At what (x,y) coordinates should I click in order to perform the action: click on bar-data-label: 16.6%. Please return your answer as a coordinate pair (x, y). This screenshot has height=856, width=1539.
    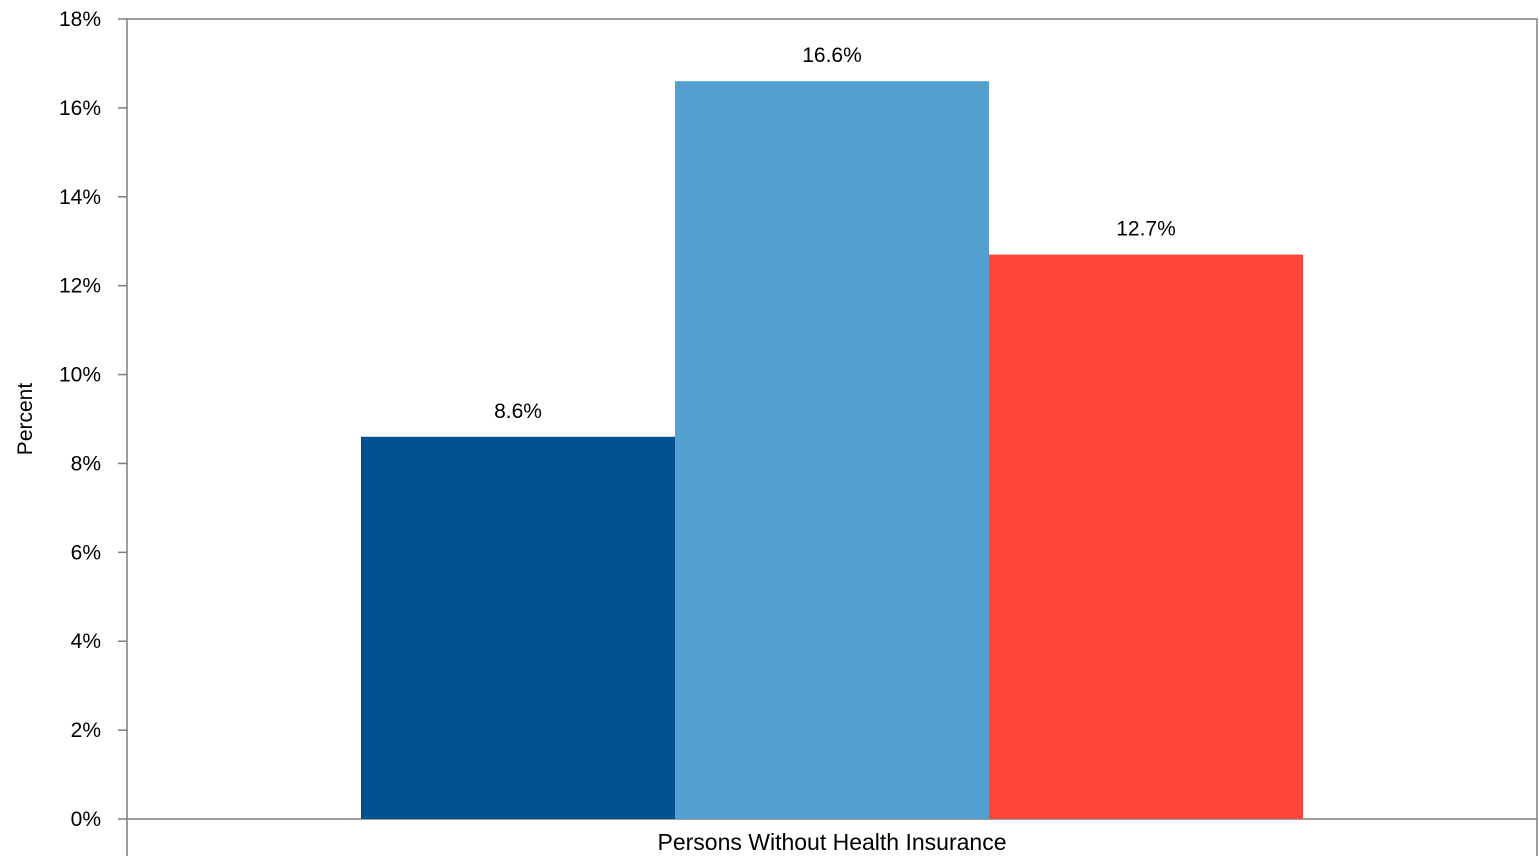
    Looking at the image, I should click on (832, 55).